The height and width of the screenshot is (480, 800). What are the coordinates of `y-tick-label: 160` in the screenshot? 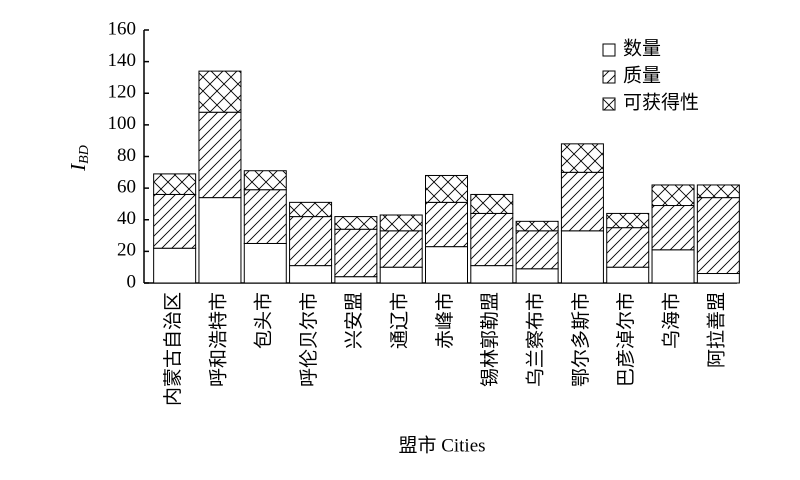 It's located at (122, 28).